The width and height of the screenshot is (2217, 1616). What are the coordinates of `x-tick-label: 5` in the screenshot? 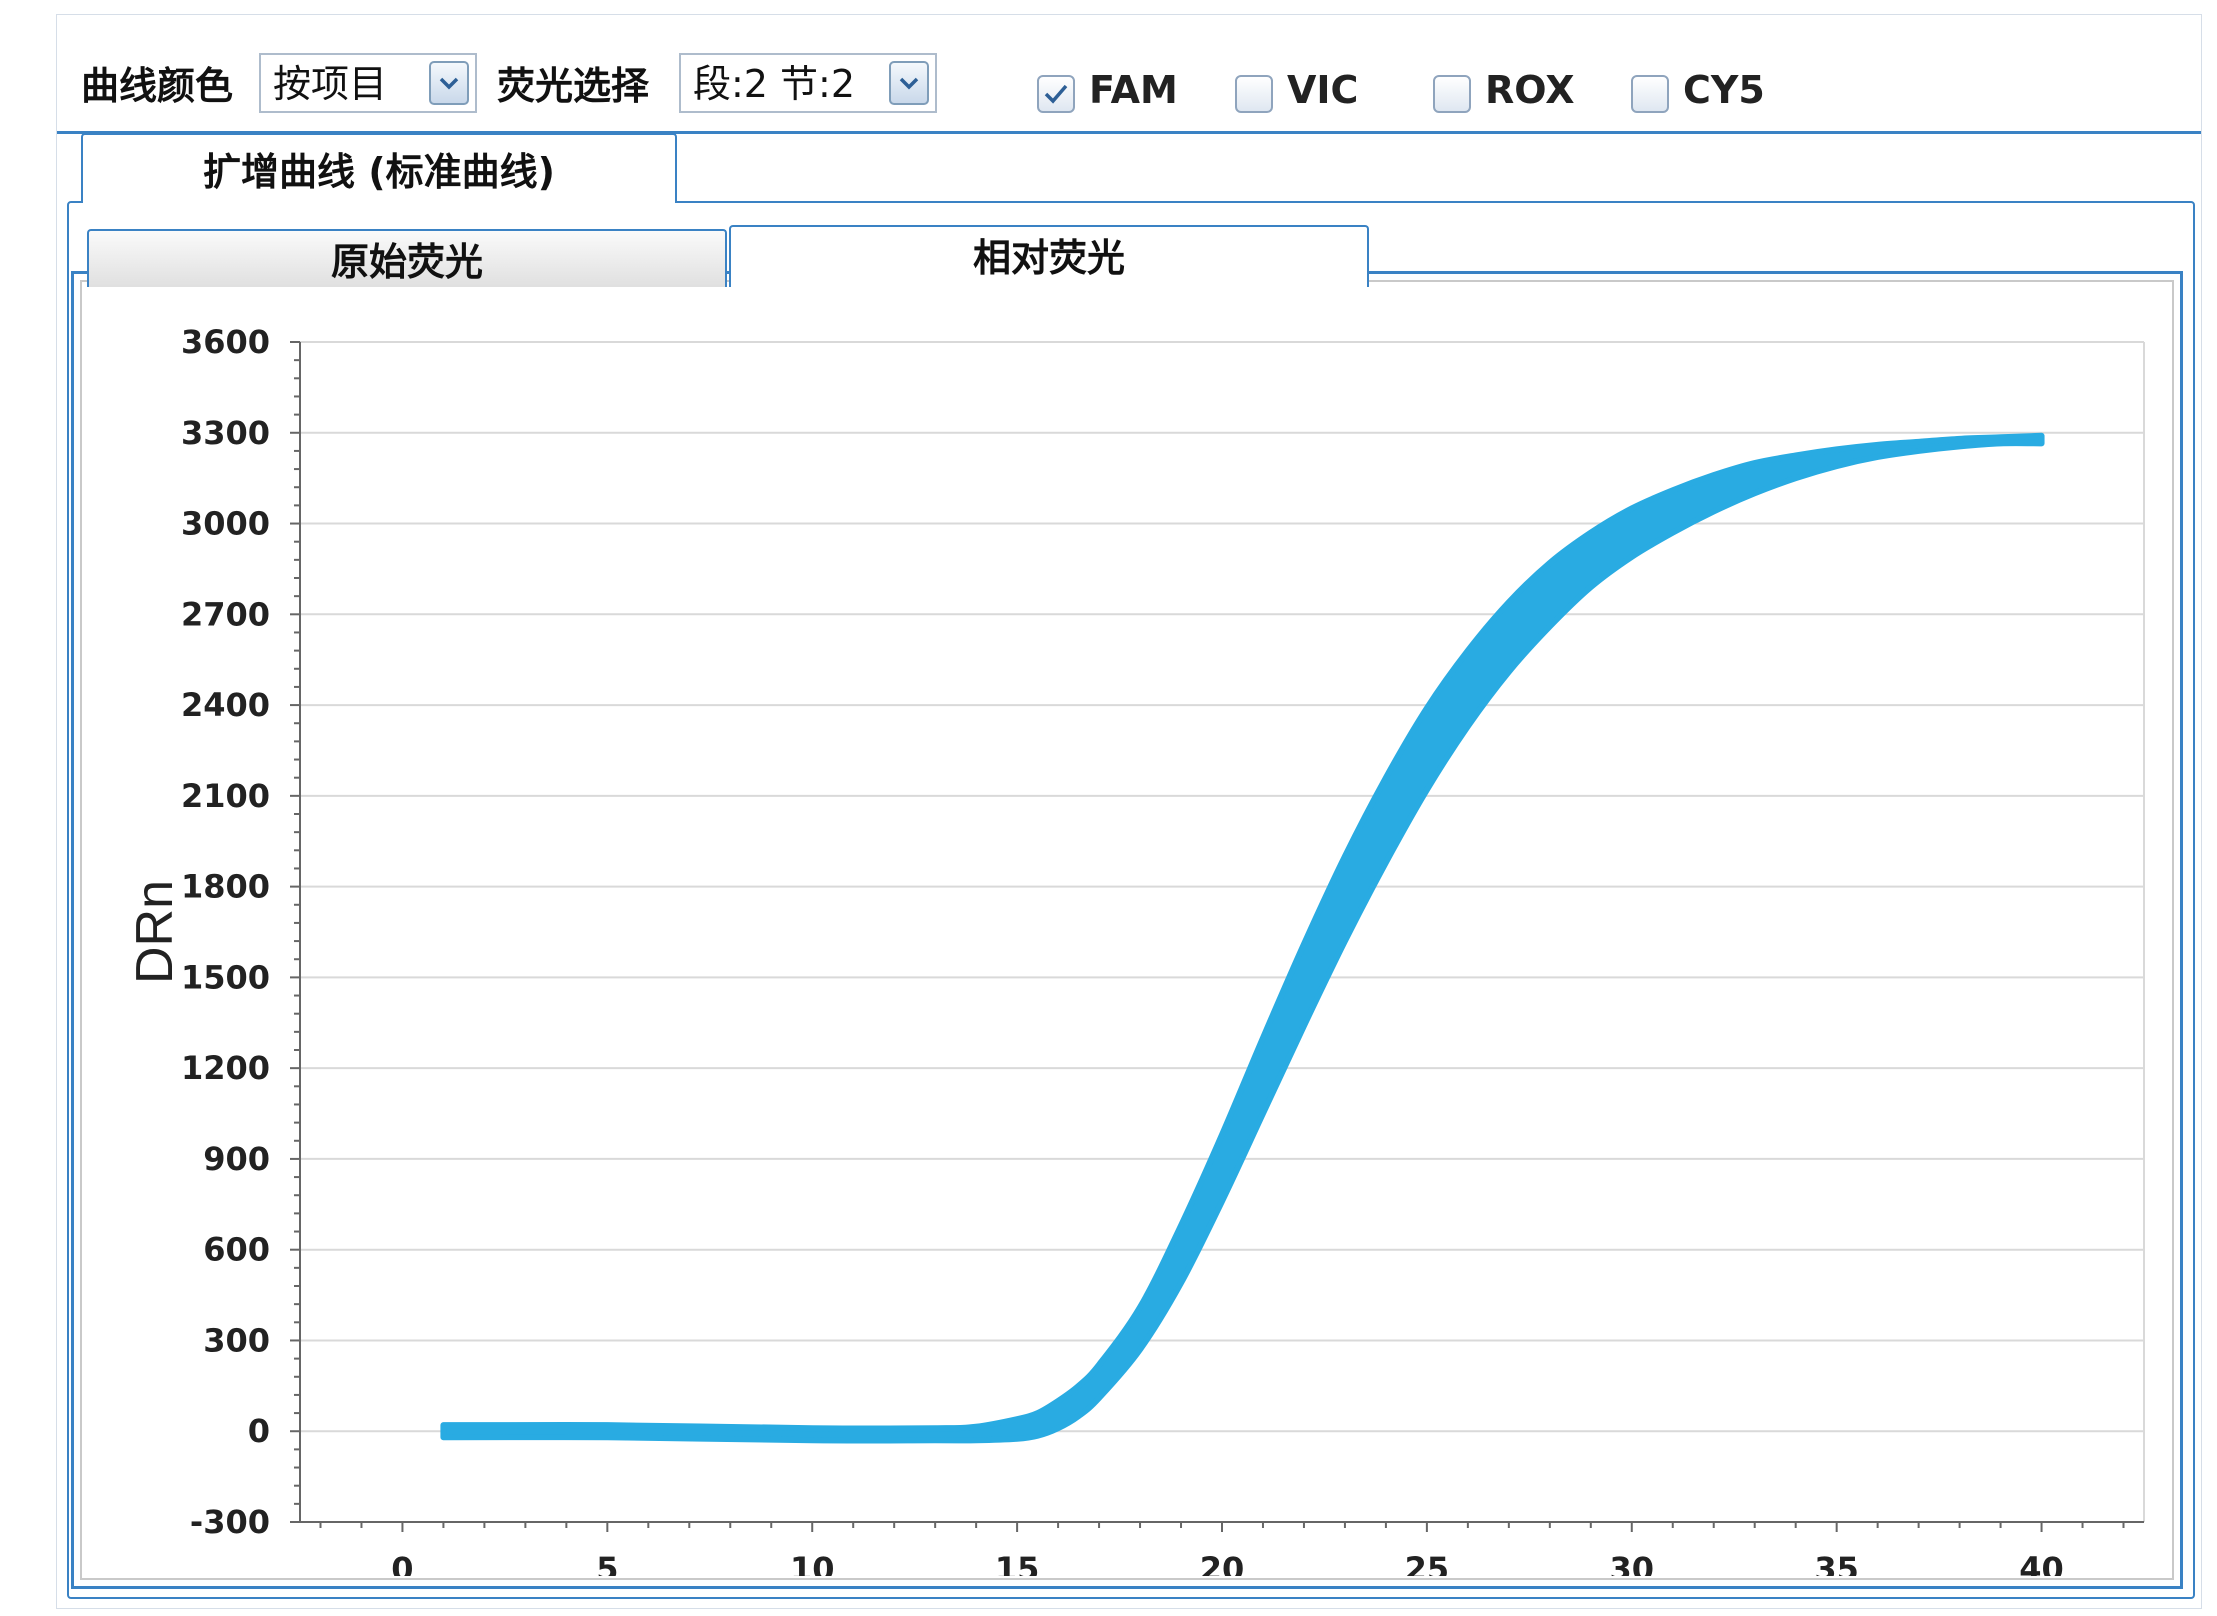 It's located at (607, 1563).